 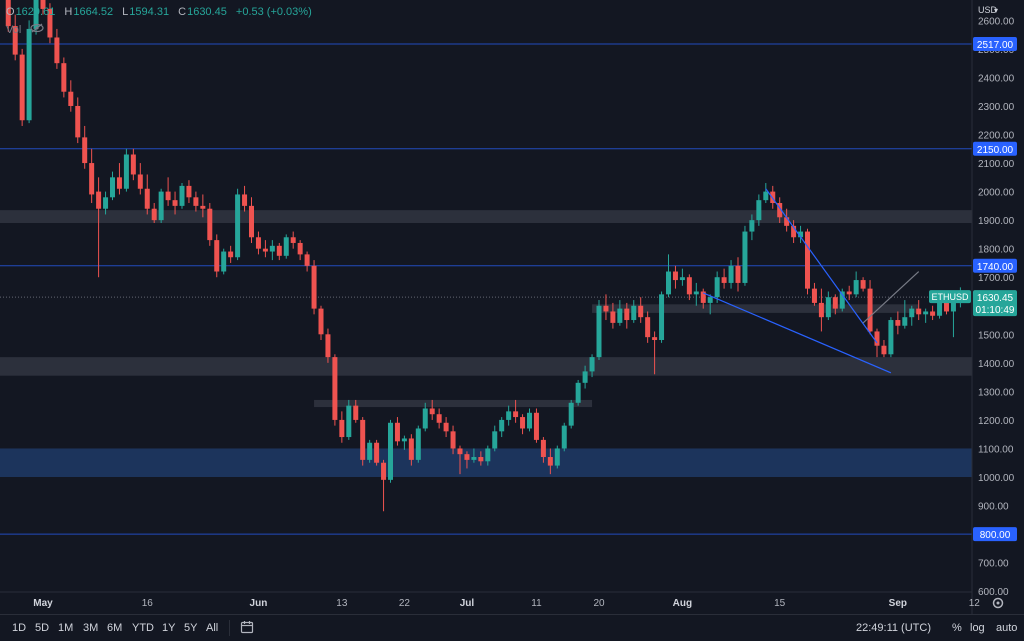 What do you see at coordinates (191, 628) in the screenshot?
I see `timeframe-5y: 5Y` at bounding box center [191, 628].